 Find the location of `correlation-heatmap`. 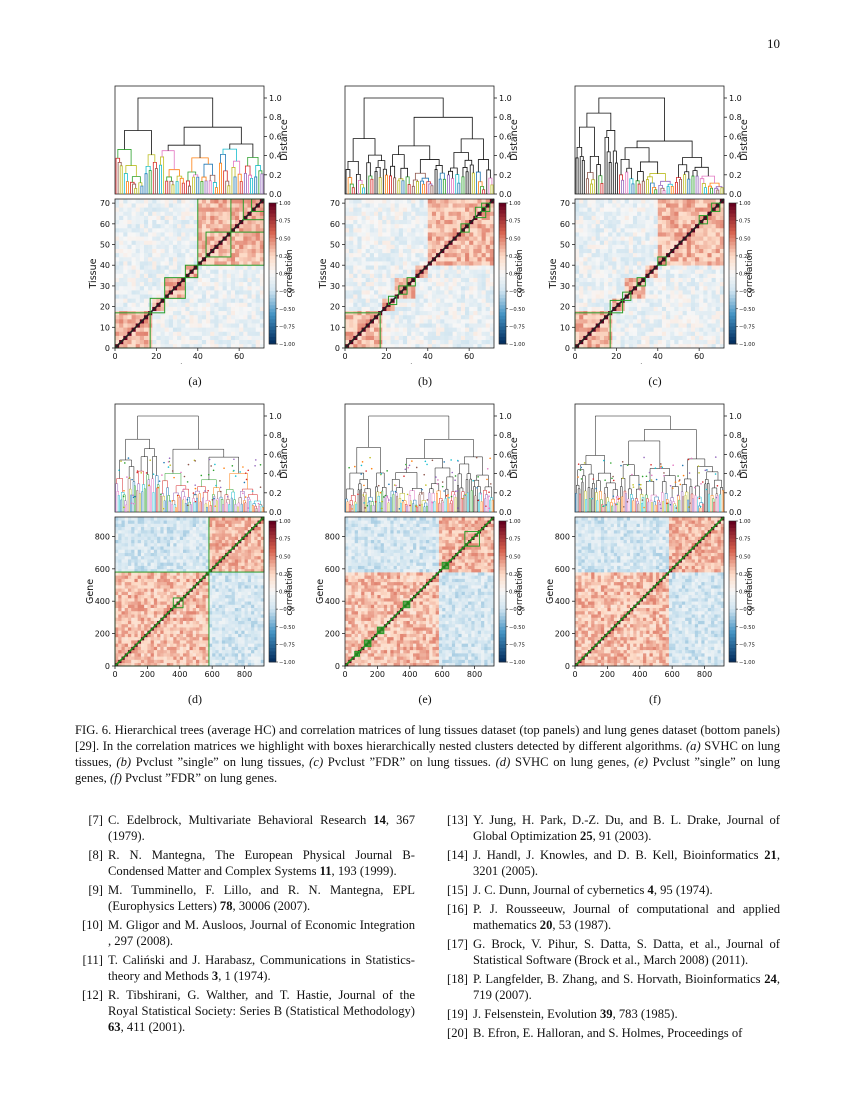

correlation-heatmap is located at coordinates (649, 273).